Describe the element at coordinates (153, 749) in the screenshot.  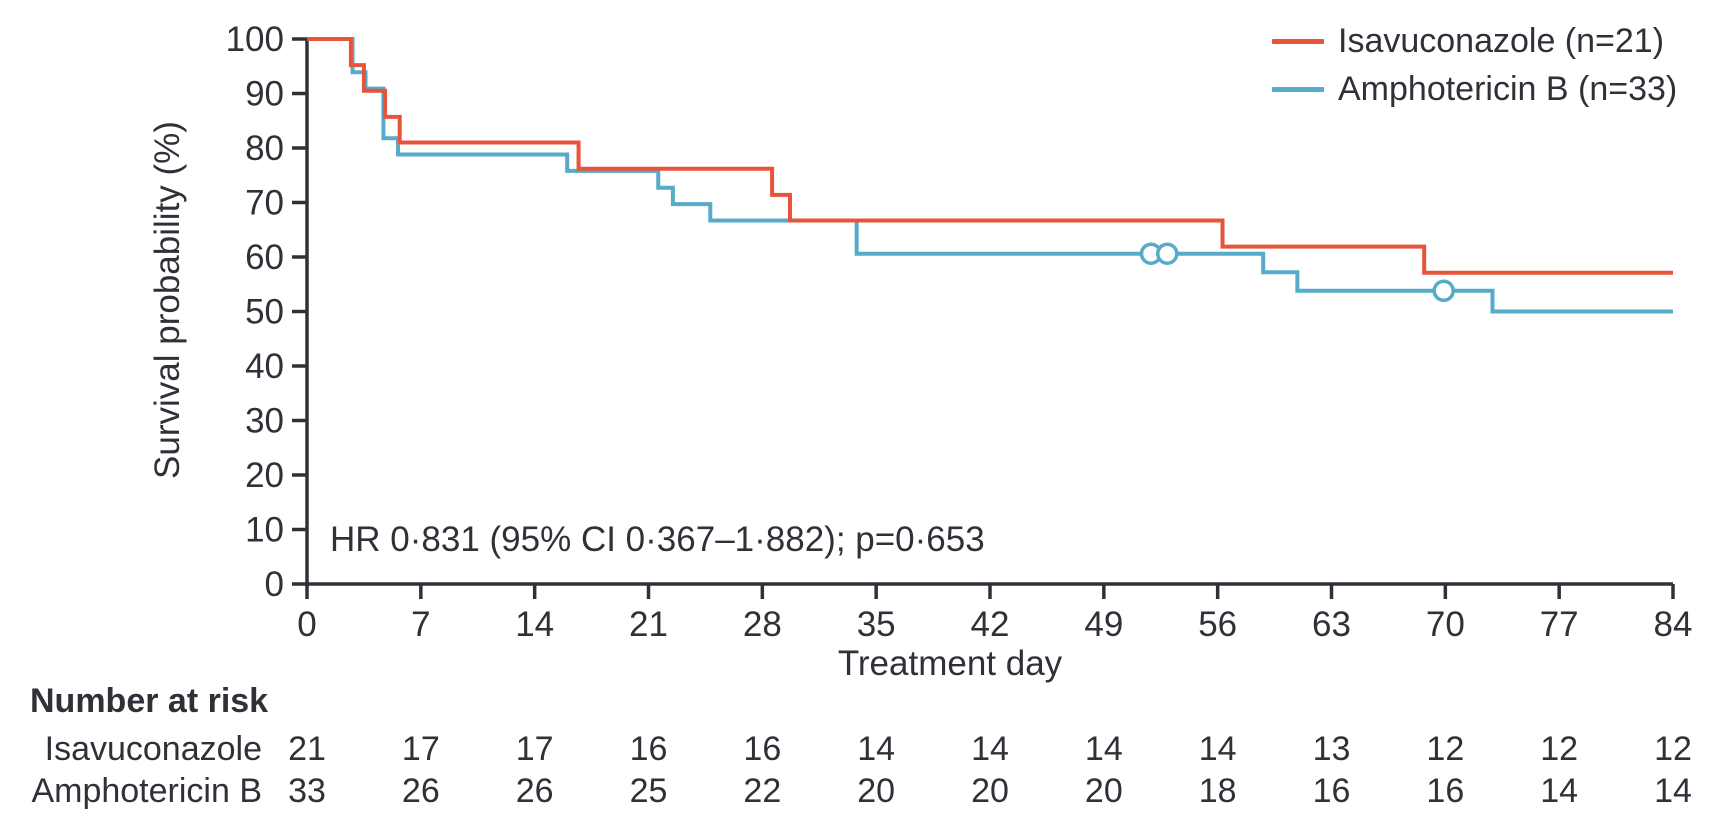
I see `risk-row-label-isavuconazole: Isavuconazole` at that location.